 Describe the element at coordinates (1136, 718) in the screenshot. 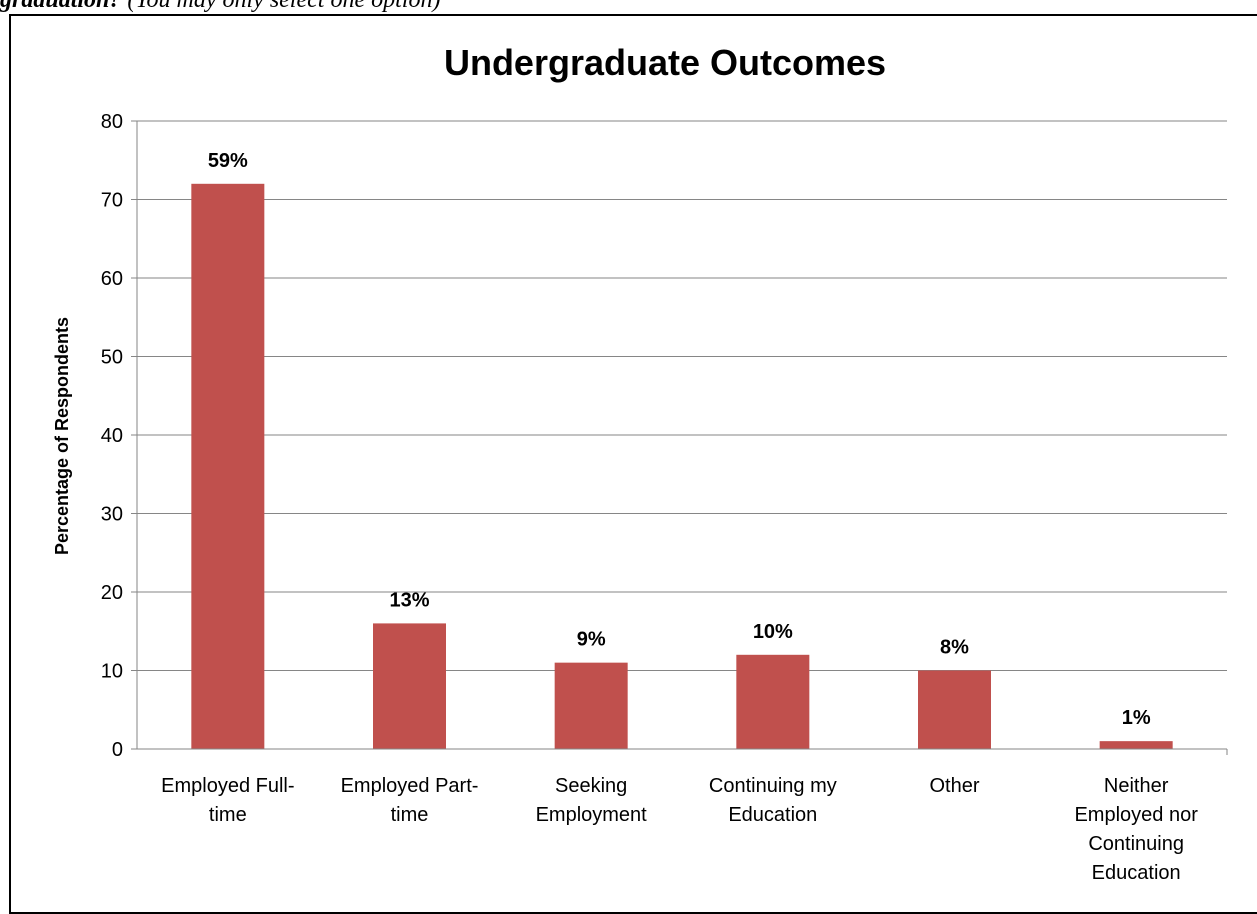

I see `data-label: 1%` at that location.